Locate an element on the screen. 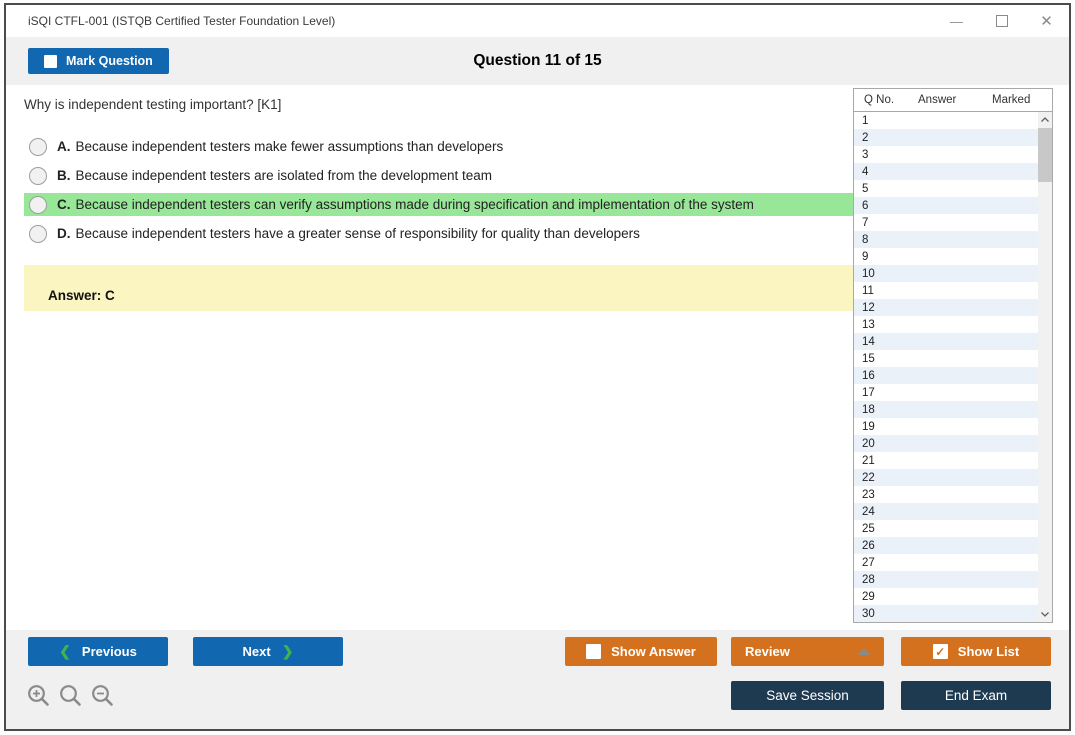 The height and width of the screenshot is (735, 1075). question-list-row: 7 is located at coordinates (946, 222).